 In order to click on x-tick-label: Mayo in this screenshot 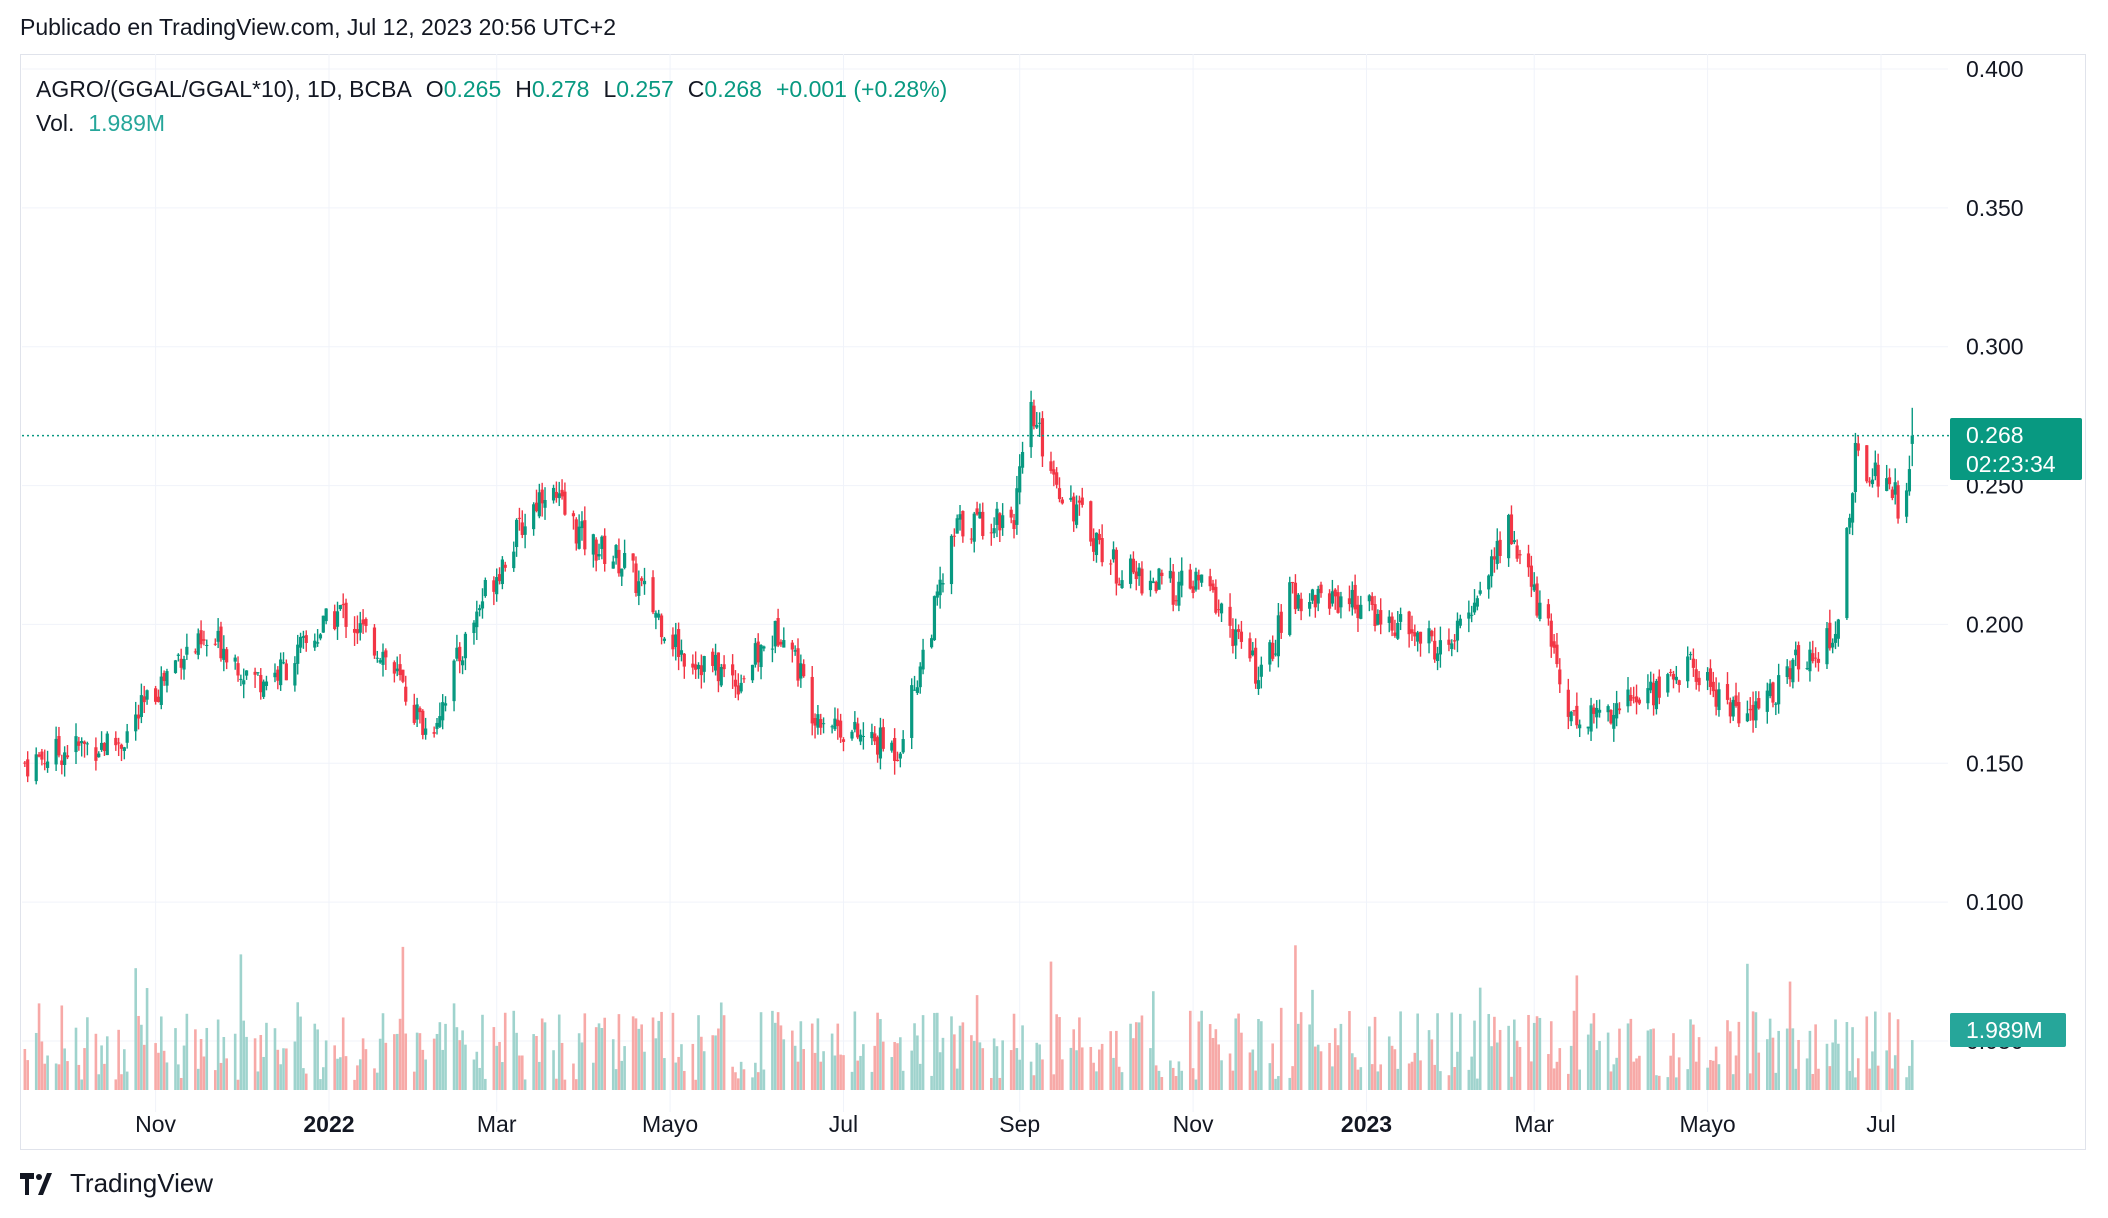, I will do `click(670, 1124)`.